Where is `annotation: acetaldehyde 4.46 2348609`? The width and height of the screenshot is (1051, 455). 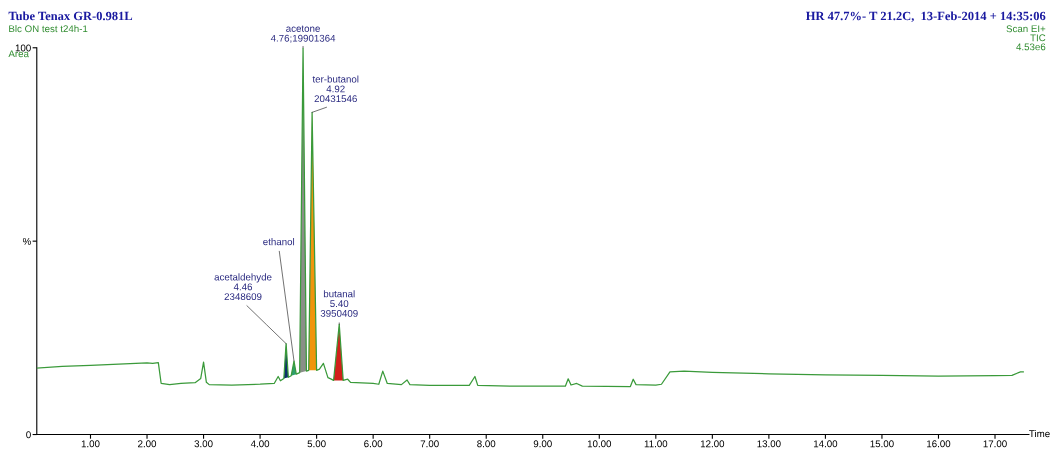 annotation: acetaldehyde 4.46 2348609 is located at coordinates (243, 287).